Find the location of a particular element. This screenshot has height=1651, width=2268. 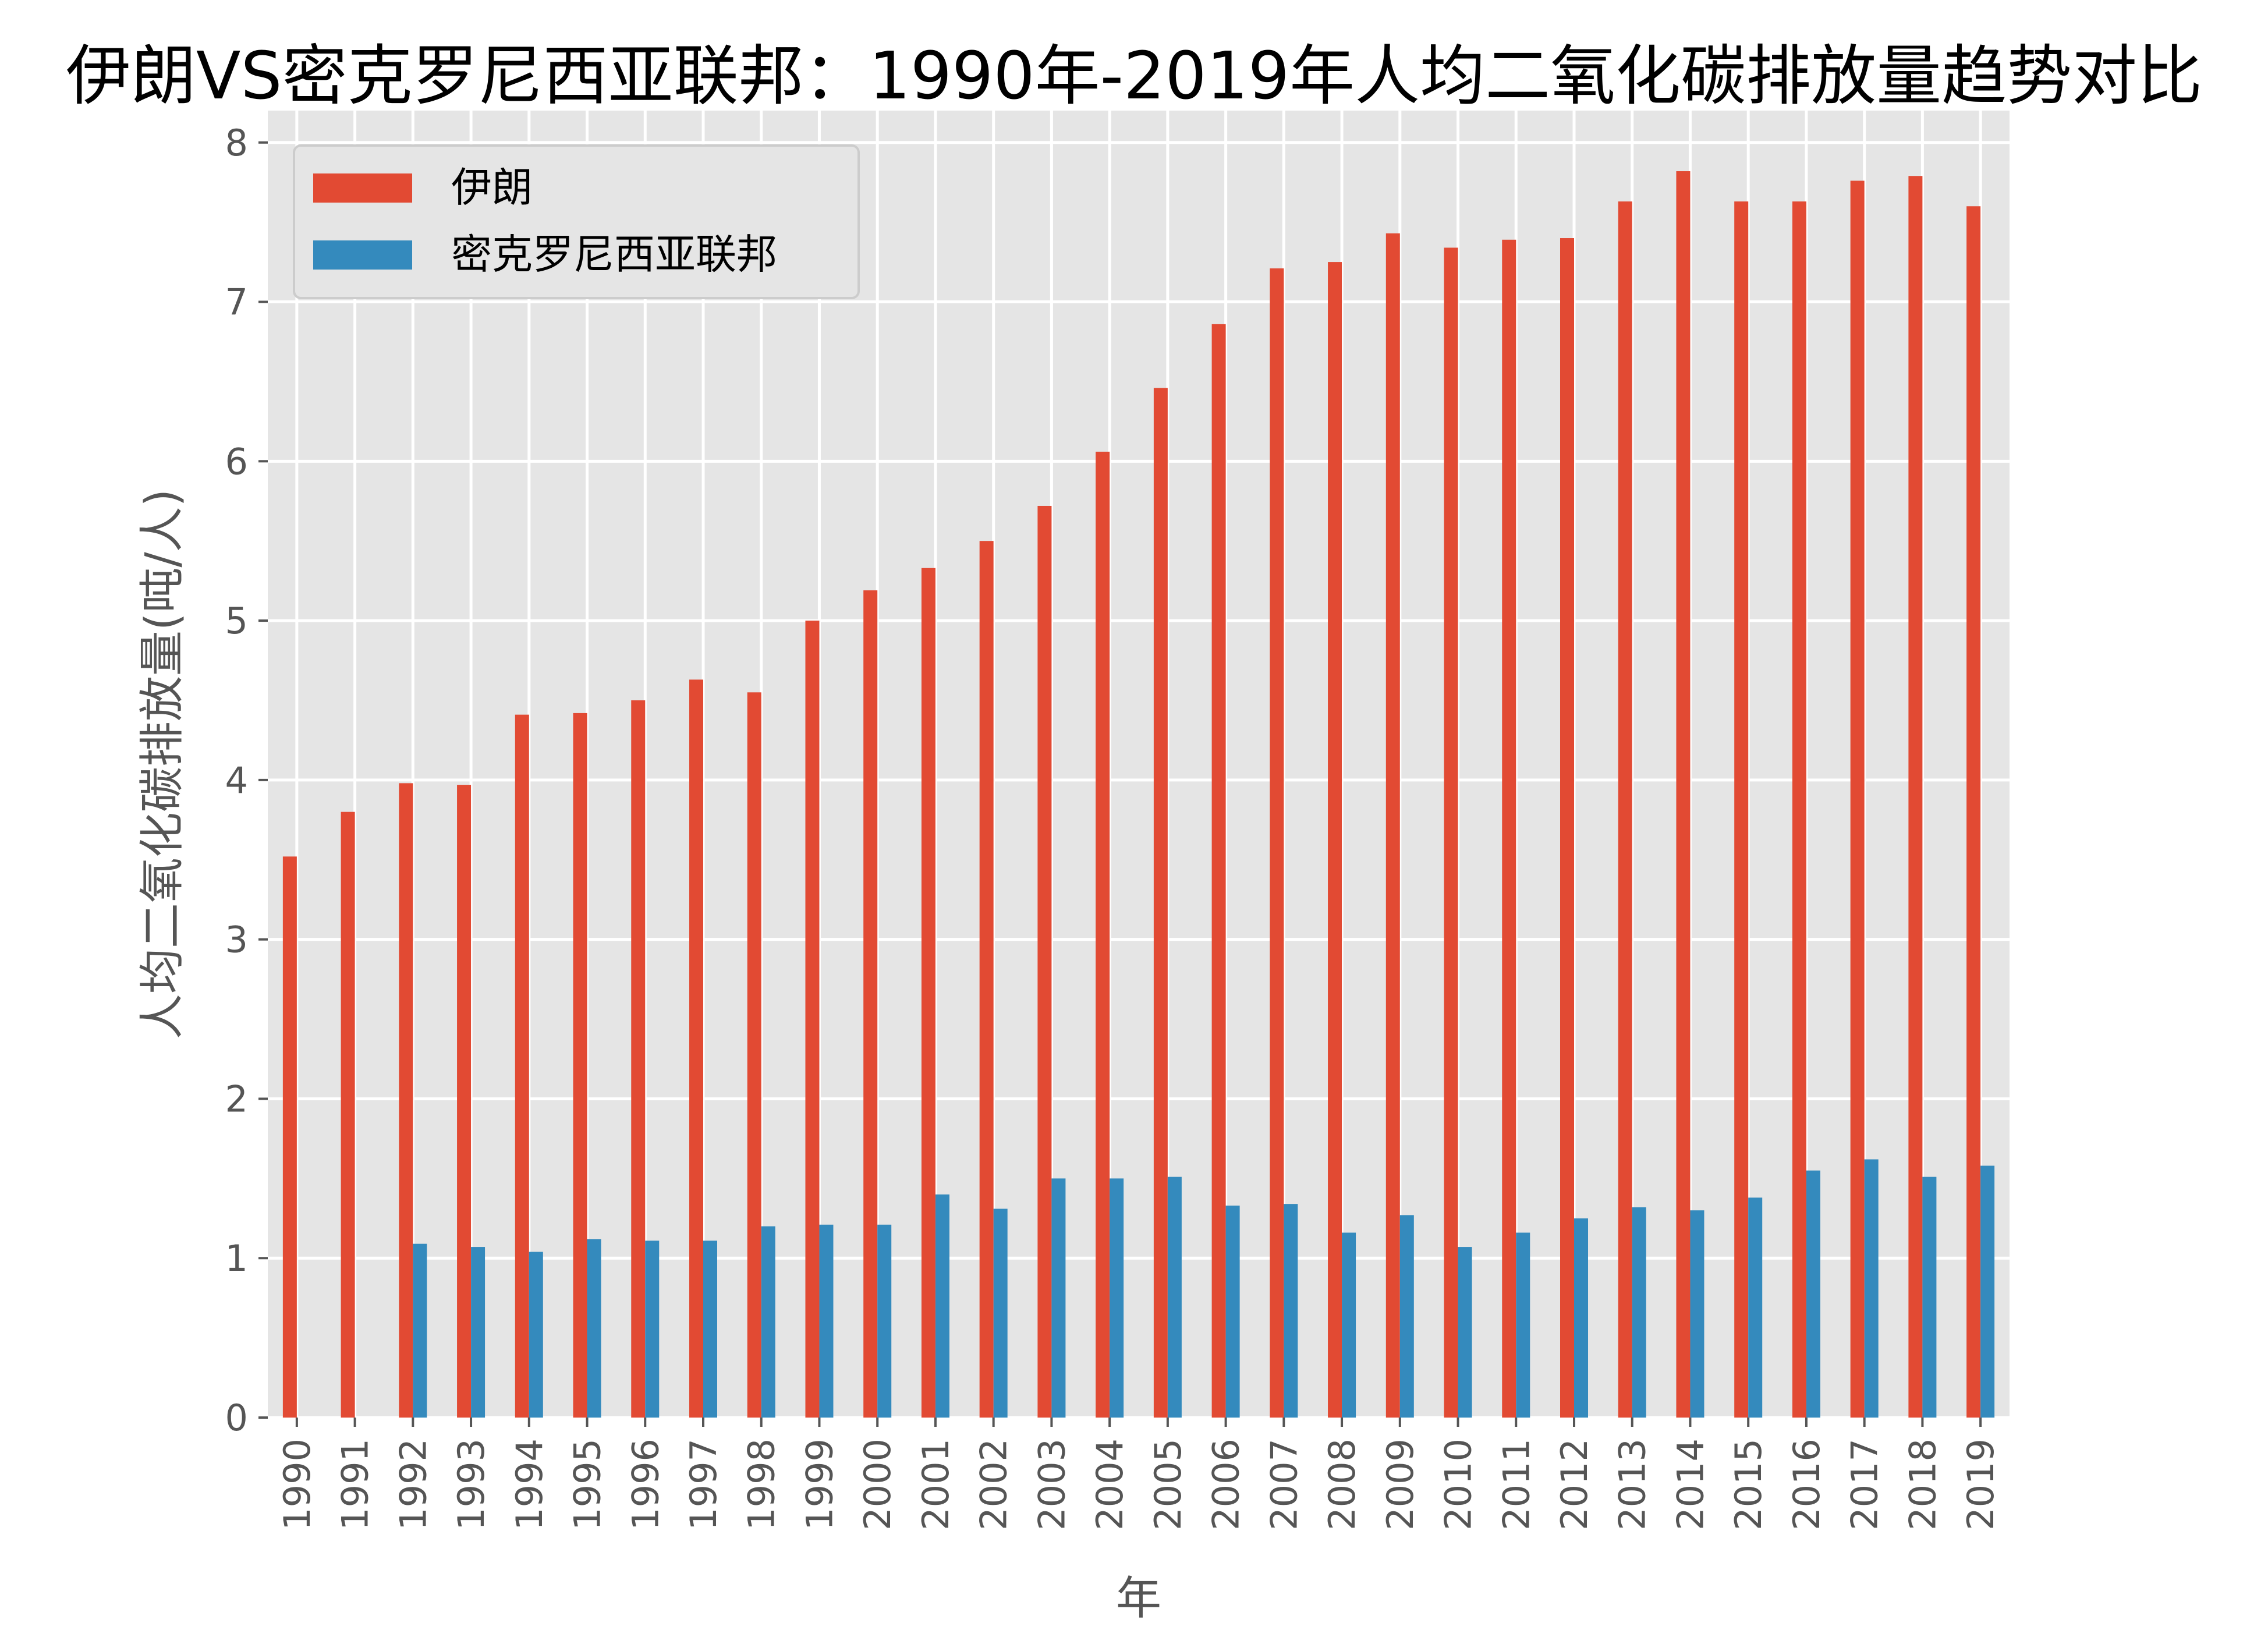

x-tick-label: 2002 is located at coordinates (994, 1485).